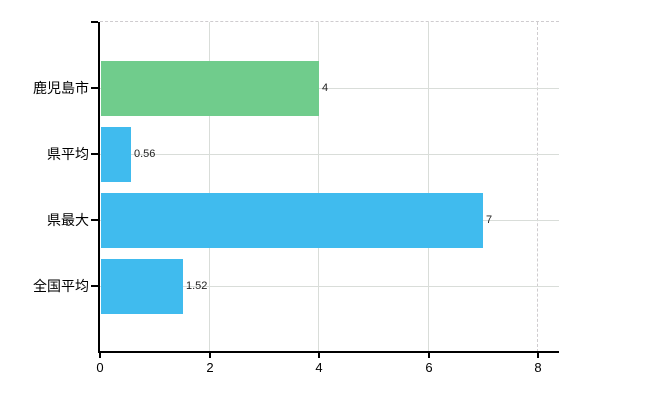 The height and width of the screenshot is (400, 650). What do you see at coordinates (537, 187) in the screenshot?
I see `plot-right-border` at bounding box center [537, 187].